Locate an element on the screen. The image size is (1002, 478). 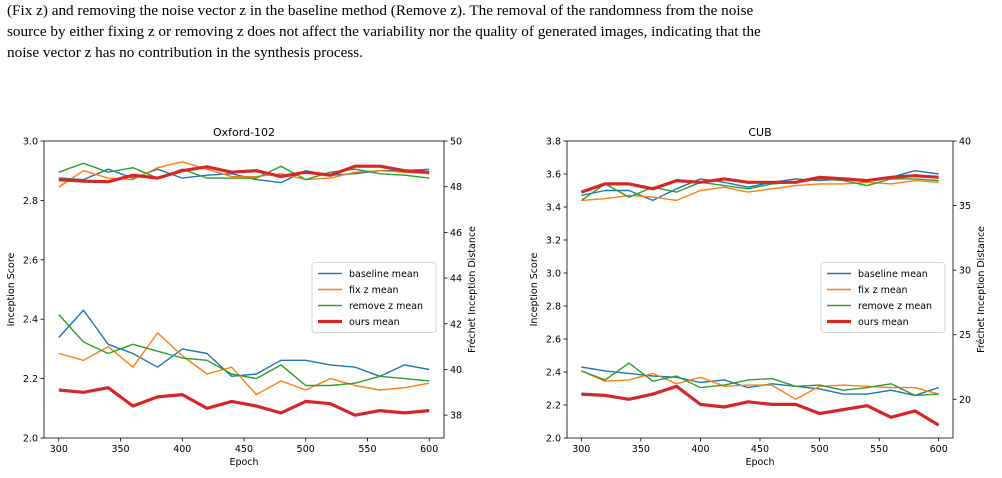
chart-title: CUB is located at coordinates (759, 132).